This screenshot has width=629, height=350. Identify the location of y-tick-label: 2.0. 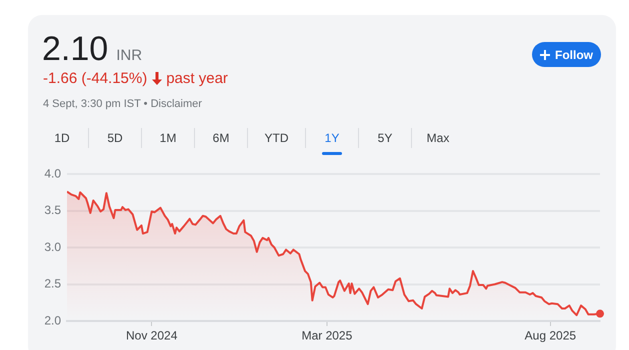
(53, 320).